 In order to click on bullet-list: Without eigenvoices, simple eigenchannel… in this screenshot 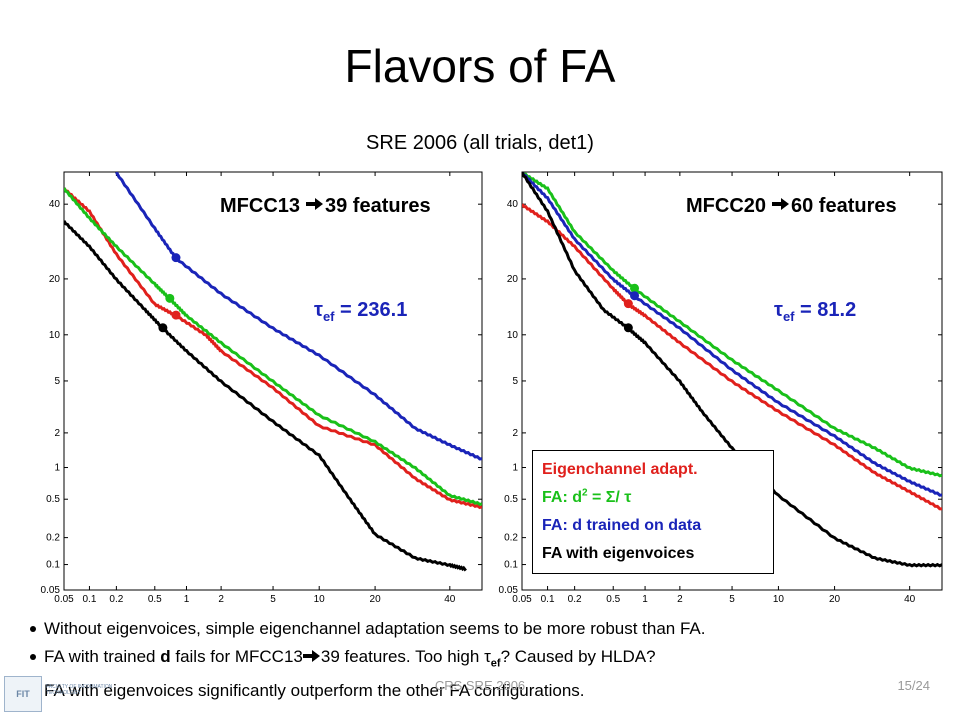, I will do `click(485, 660)`.